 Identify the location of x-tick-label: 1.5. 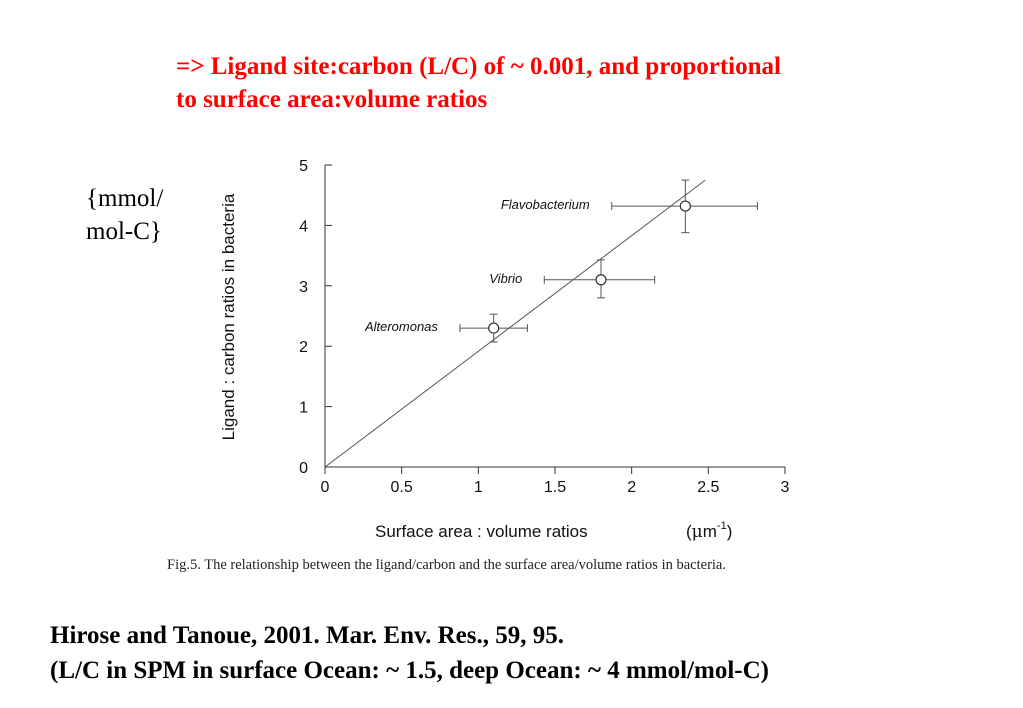
(555, 487).